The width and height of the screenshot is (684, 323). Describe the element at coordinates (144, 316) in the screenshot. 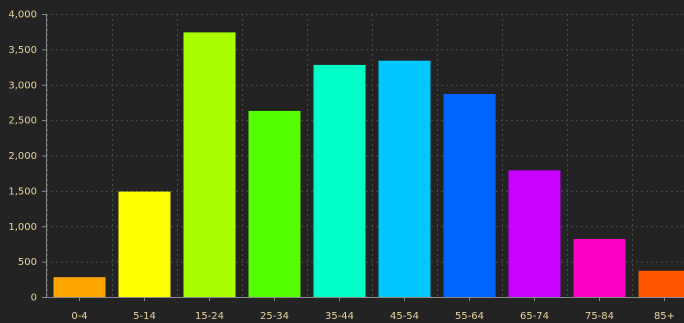

I see `x-tick-label: 5-14` at that location.